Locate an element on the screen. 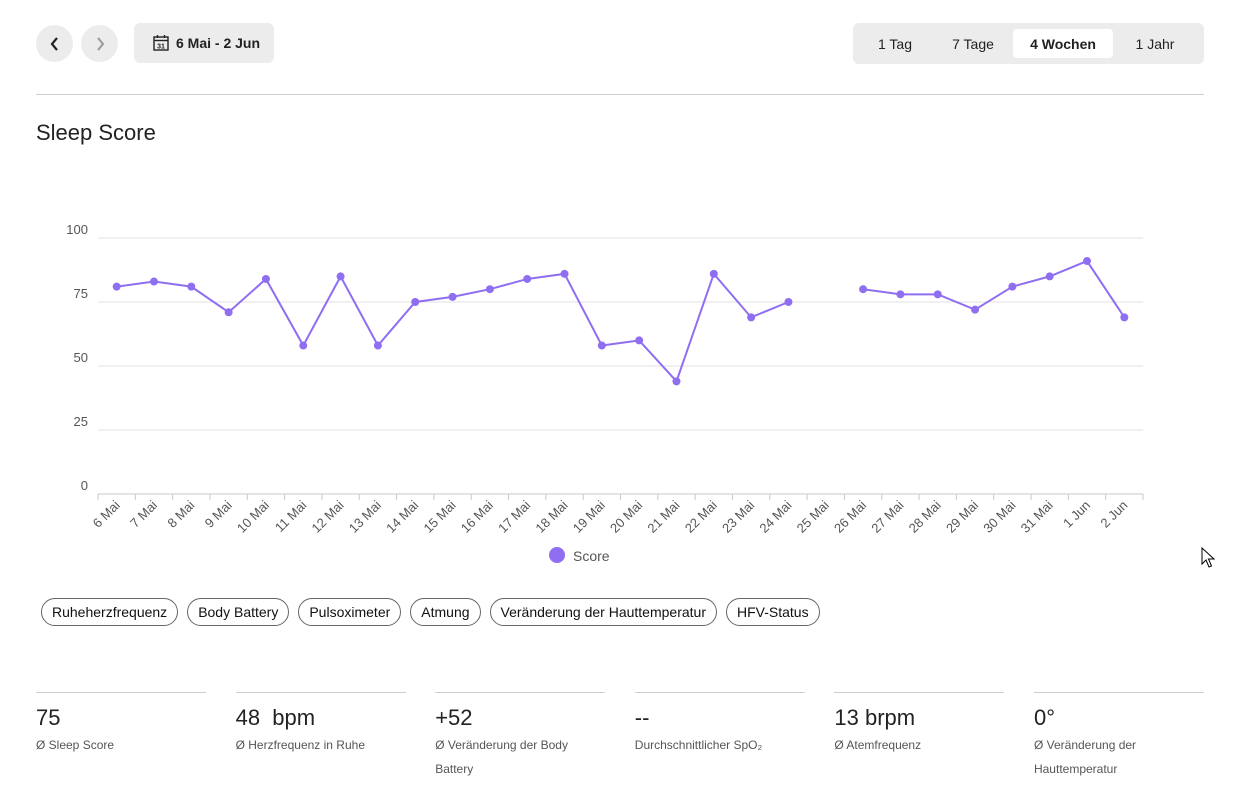 Image resolution: width=1245 pixels, height=789 pixels. x-tick-label: 20 Mai is located at coordinates (626, 516).